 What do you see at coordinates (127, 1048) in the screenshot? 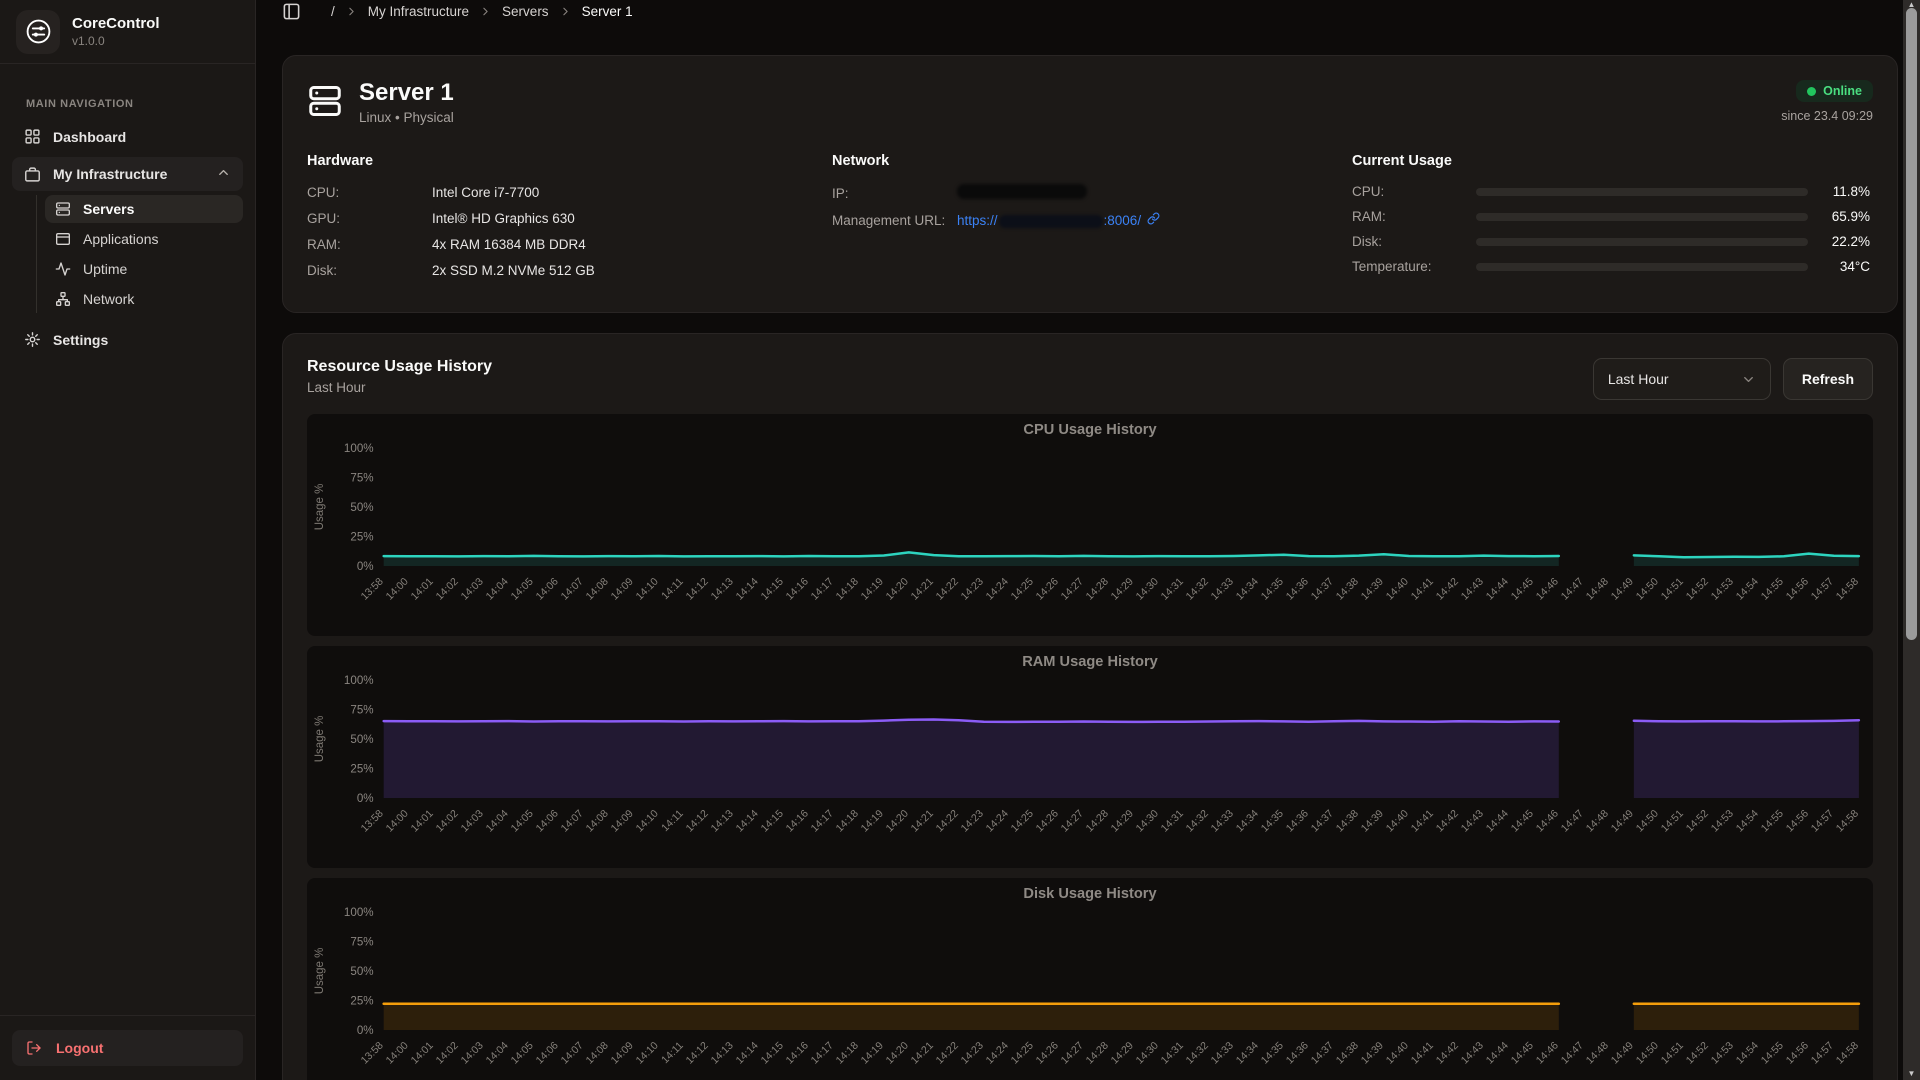
I see `logout-button: Logout` at bounding box center [127, 1048].